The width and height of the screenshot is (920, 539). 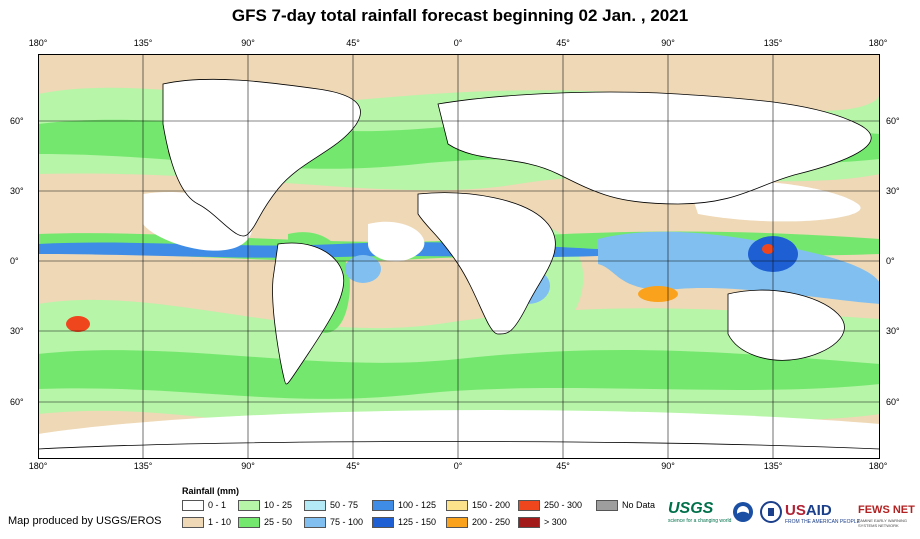 I want to click on credit-text: Map produced by USGS/EROS, so click(x=85, y=521).